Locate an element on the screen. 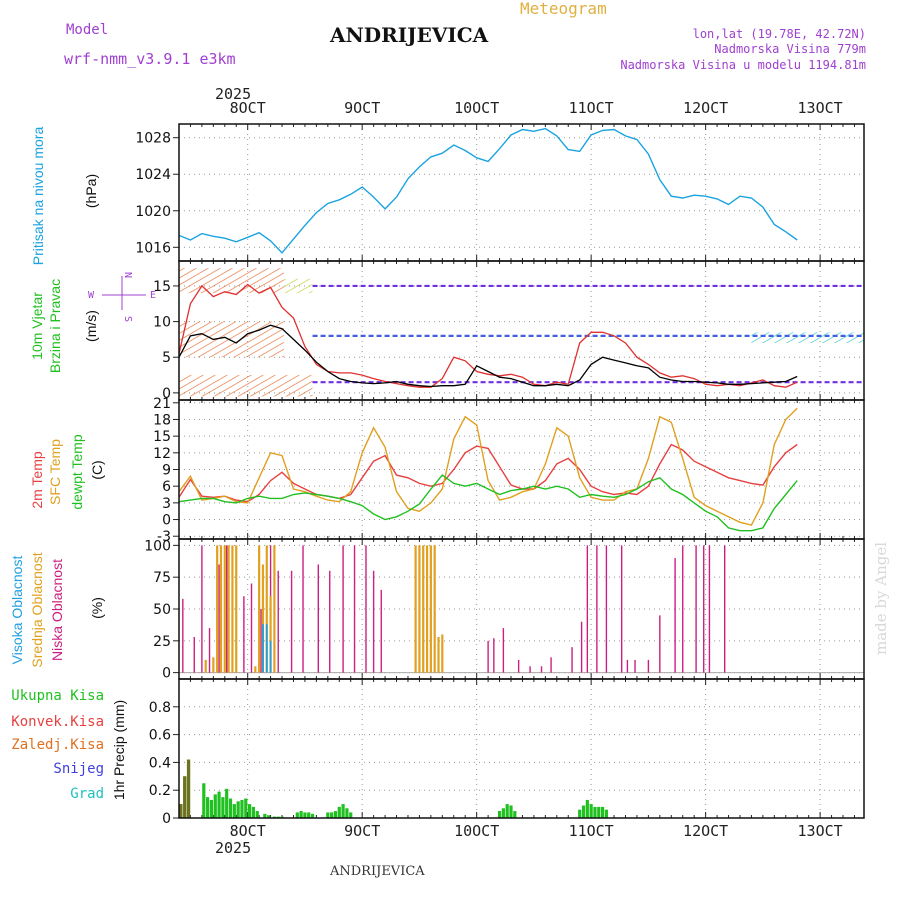 The height and width of the screenshot is (900, 900). wind-label-1: 10m Vjetar is located at coordinates (37, 326).